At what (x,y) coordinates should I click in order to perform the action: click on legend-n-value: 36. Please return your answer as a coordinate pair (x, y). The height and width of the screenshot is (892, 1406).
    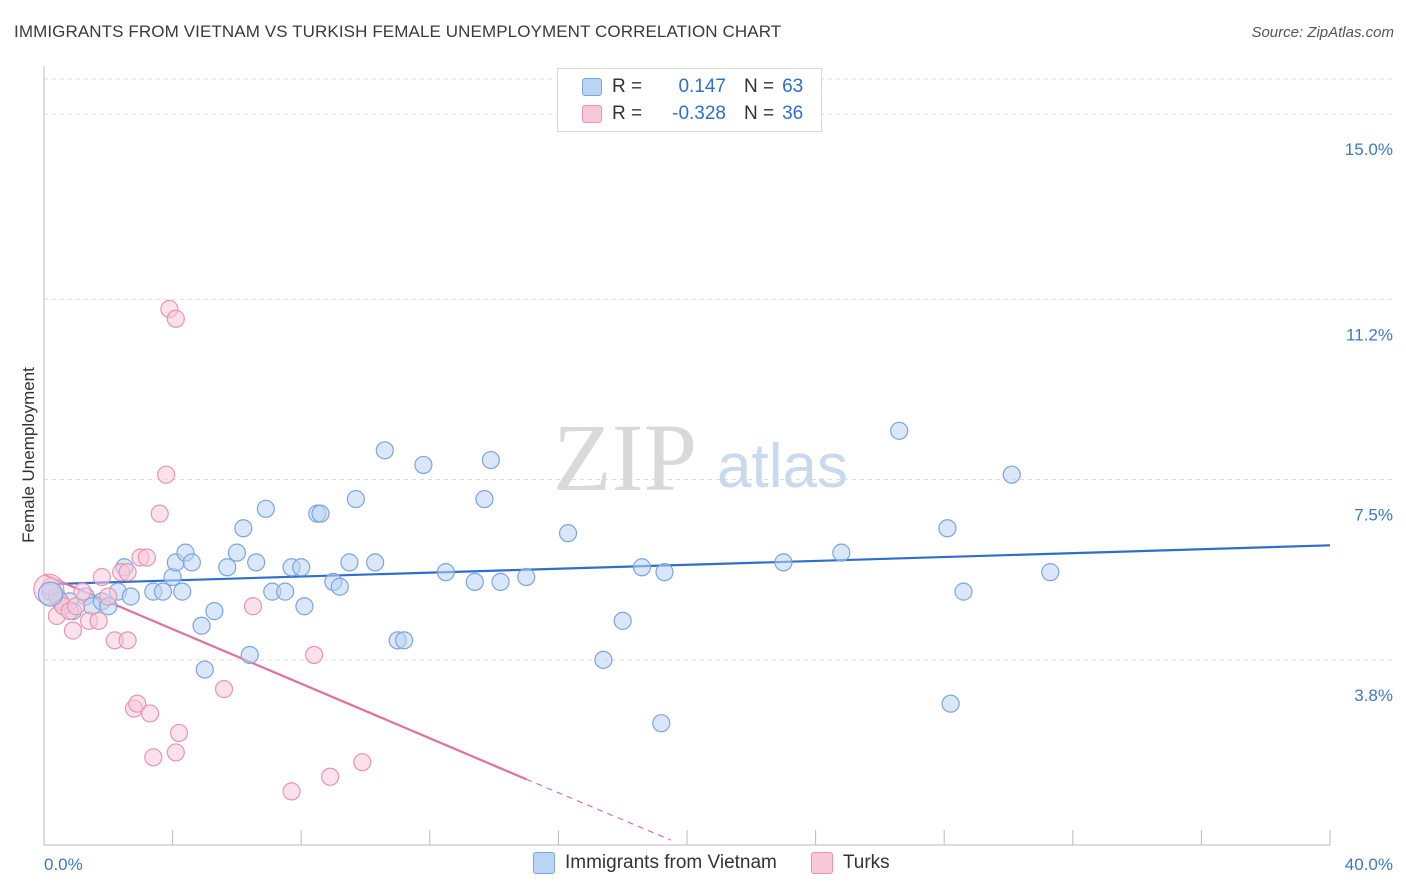
    Looking at the image, I should click on (793, 113).